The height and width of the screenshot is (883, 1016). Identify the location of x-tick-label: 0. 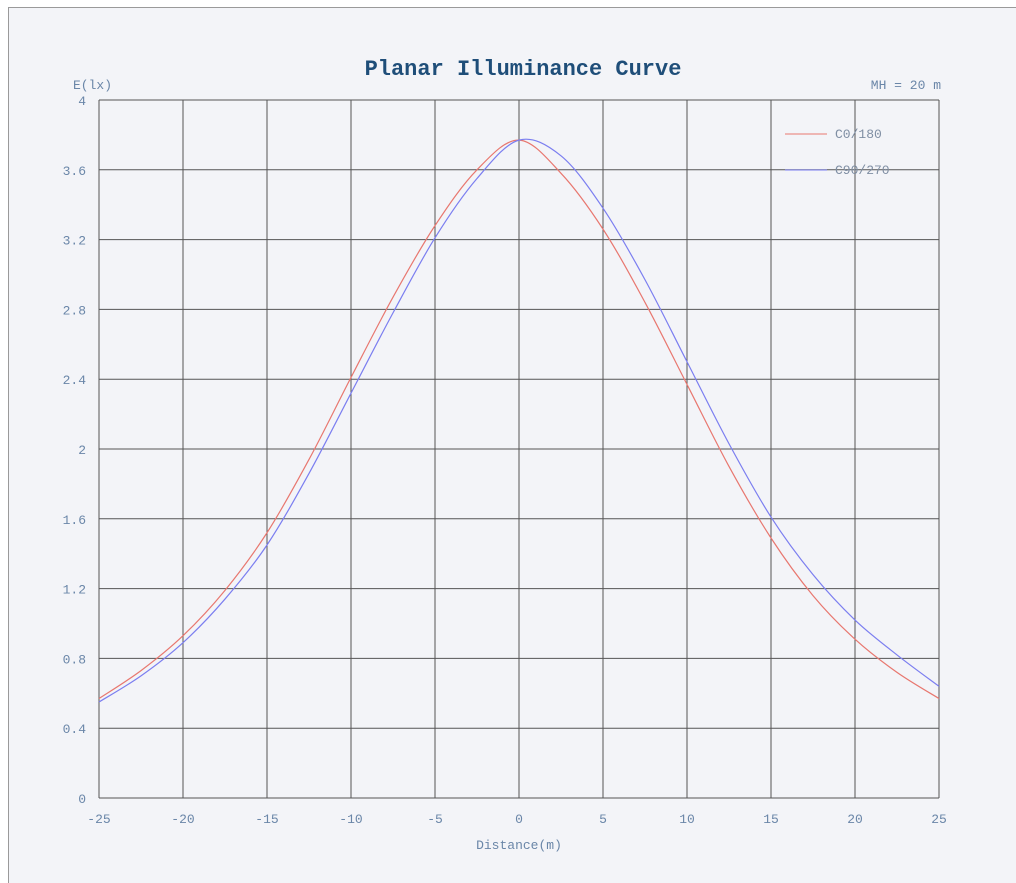
(519, 819).